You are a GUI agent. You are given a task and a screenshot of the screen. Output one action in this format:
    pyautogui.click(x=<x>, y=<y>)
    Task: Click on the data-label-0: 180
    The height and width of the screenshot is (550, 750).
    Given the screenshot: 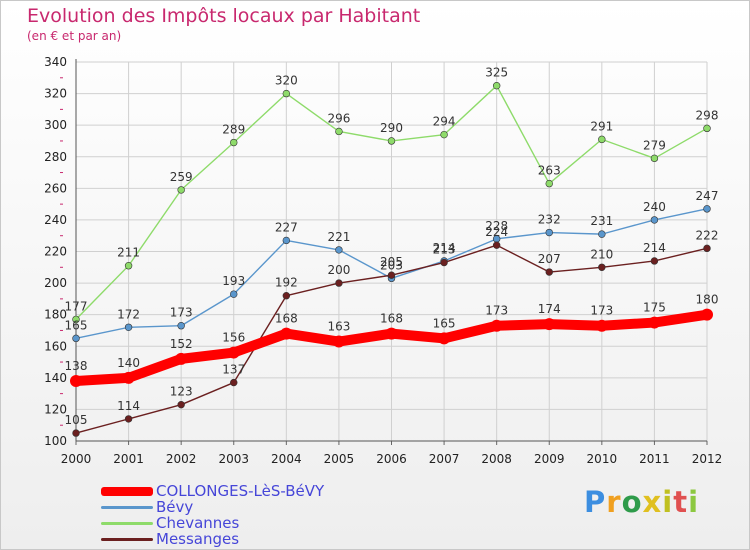 What is the action you would take?
    pyautogui.click(x=707, y=300)
    